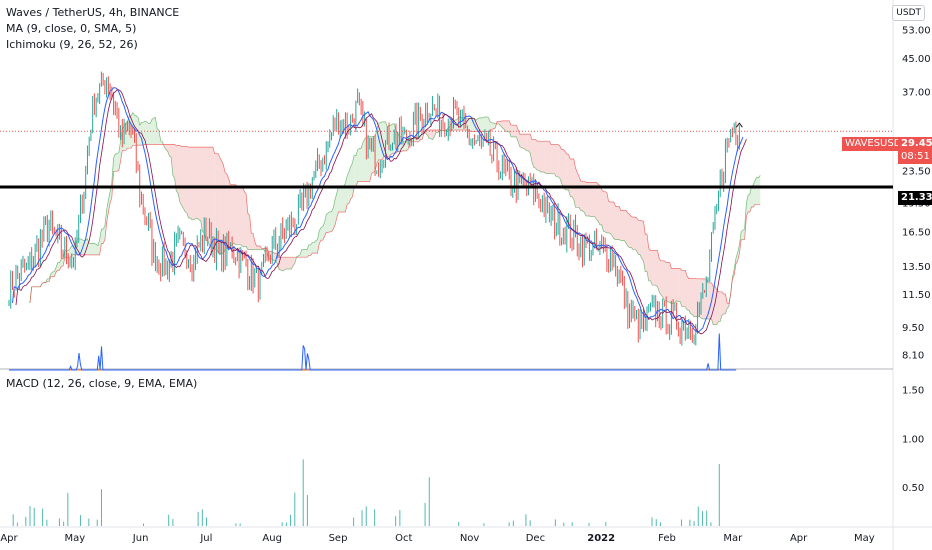 This screenshot has height=550, width=932. Describe the element at coordinates (667, 538) in the screenshot. I see `time-tick-label: Feb` at that location.